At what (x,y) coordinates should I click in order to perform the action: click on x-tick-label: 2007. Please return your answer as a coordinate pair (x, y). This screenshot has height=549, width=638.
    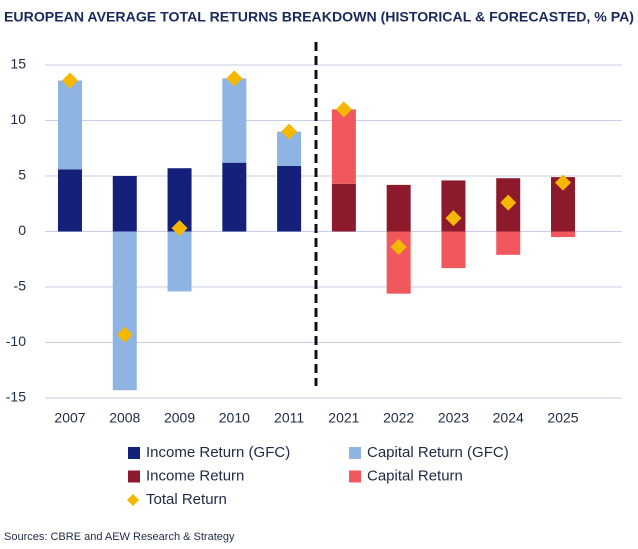
    Looking at the image, I should click on (69, 418).